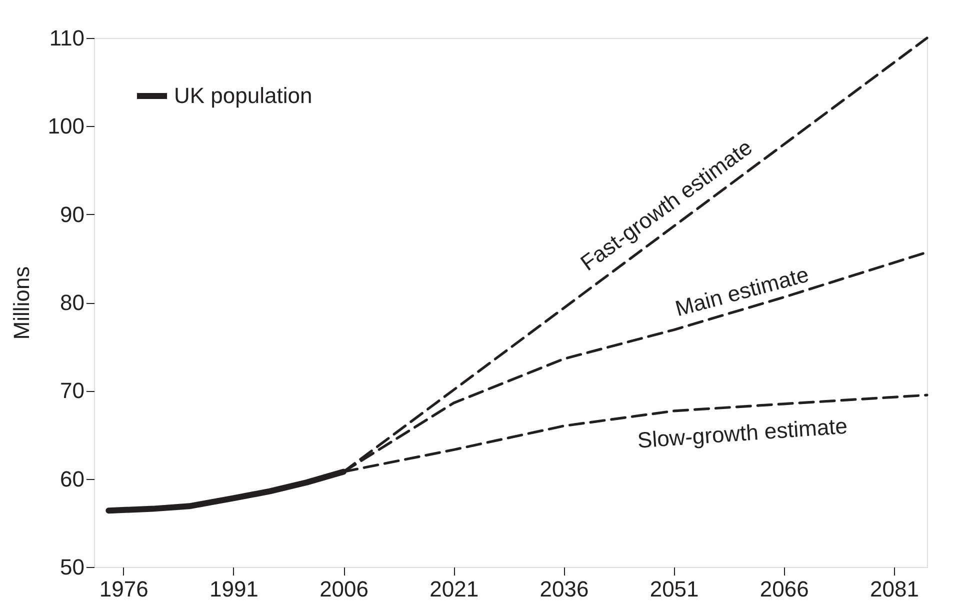 Image resolution: width=963 pixels, height=616 pixels. I want to click on y-axis-title: Millions, so click(21, 303).